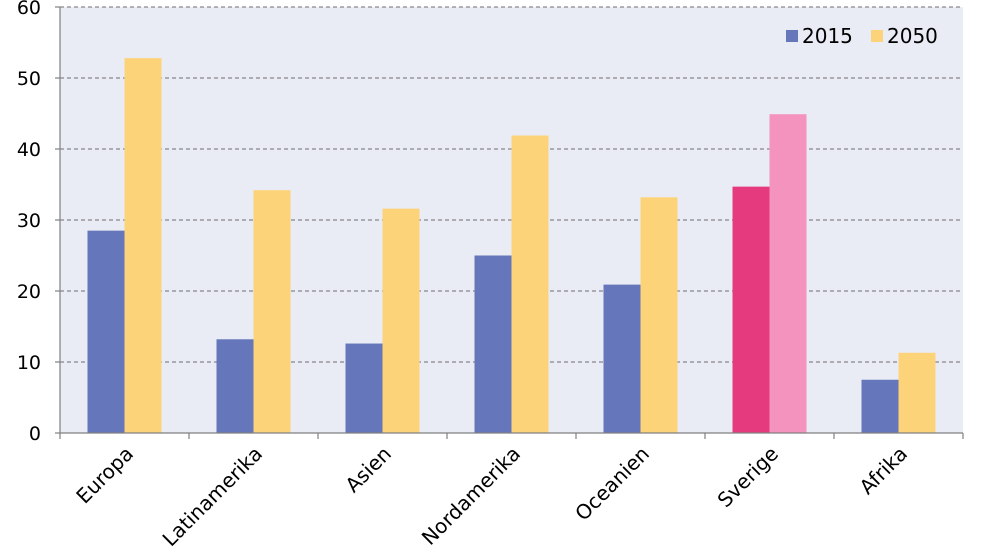 This screenshot has width=987, height=557. I want to click on bar-2050-latinamerika, so click(272, 311).